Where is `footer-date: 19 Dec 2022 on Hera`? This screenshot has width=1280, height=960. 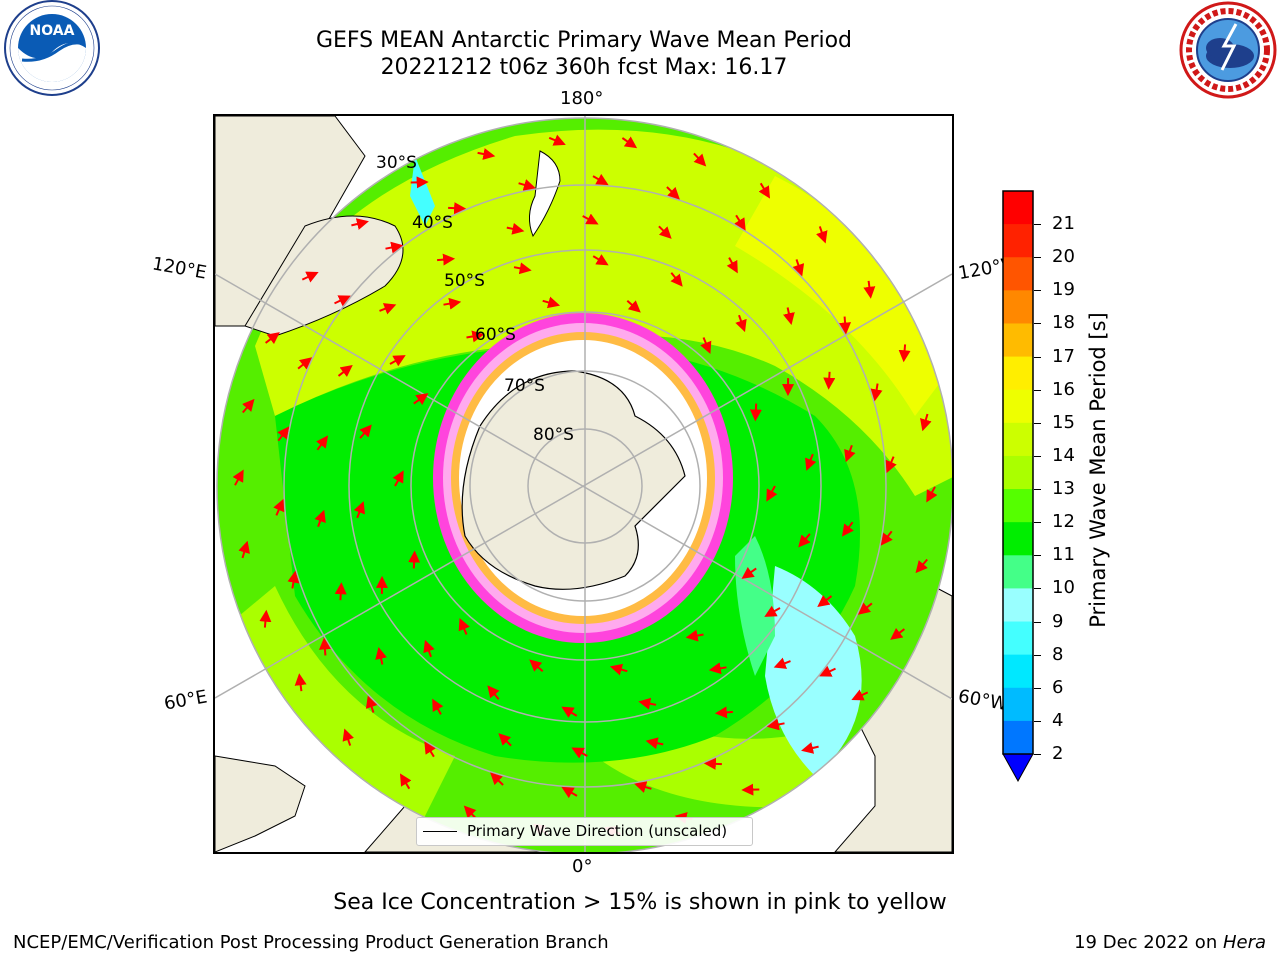 footer-date: 19 Dec 2022 on Hera is located at coordinates (1170, 942).